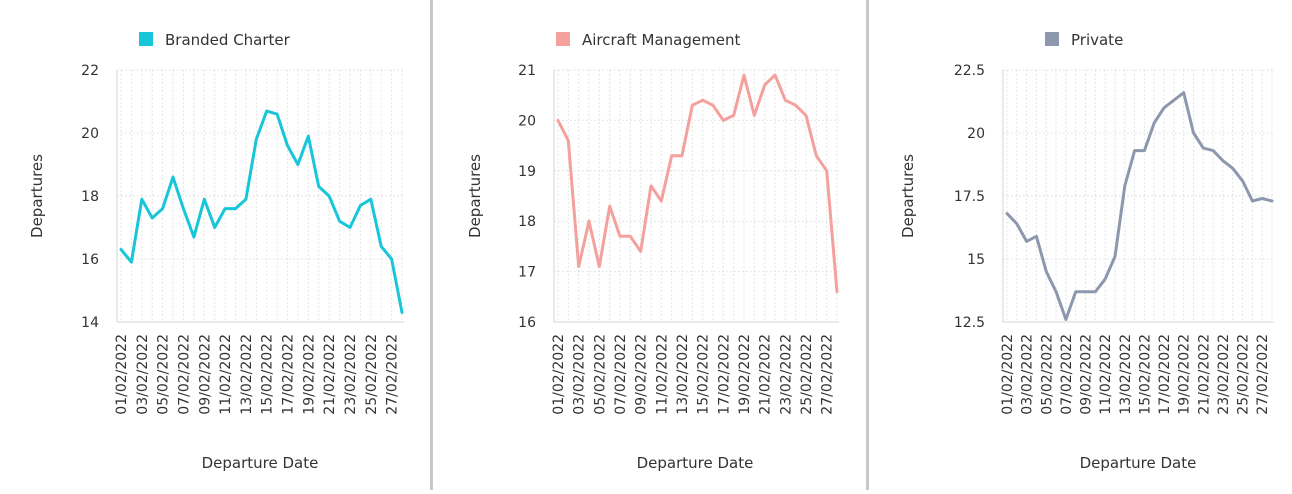 The width and height of the screenshot is (1292, 494). Describe the element at coordinates (1067, 374) in the screenshot. I see `x-tick-label: 07/02/2022` at that location.